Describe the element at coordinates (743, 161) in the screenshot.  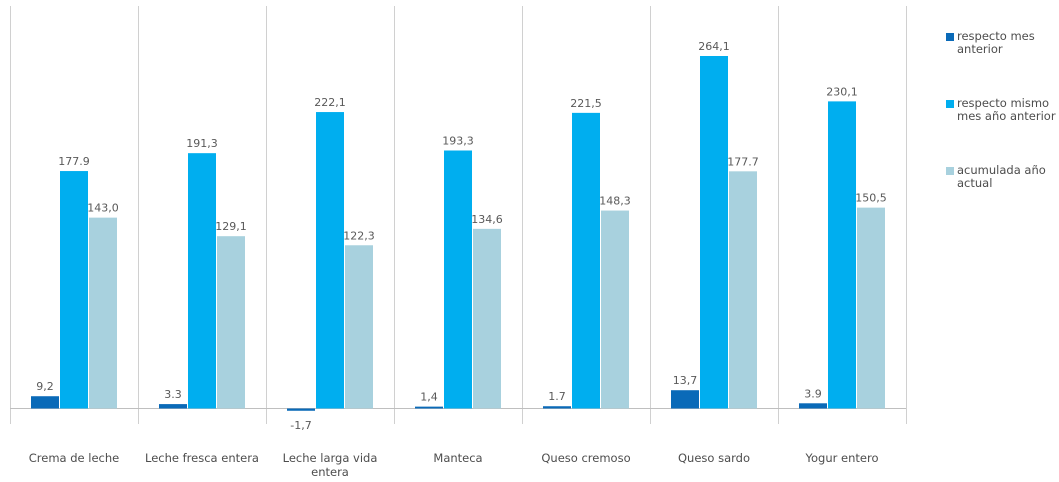
I see `data-label: 177.7` at that location.